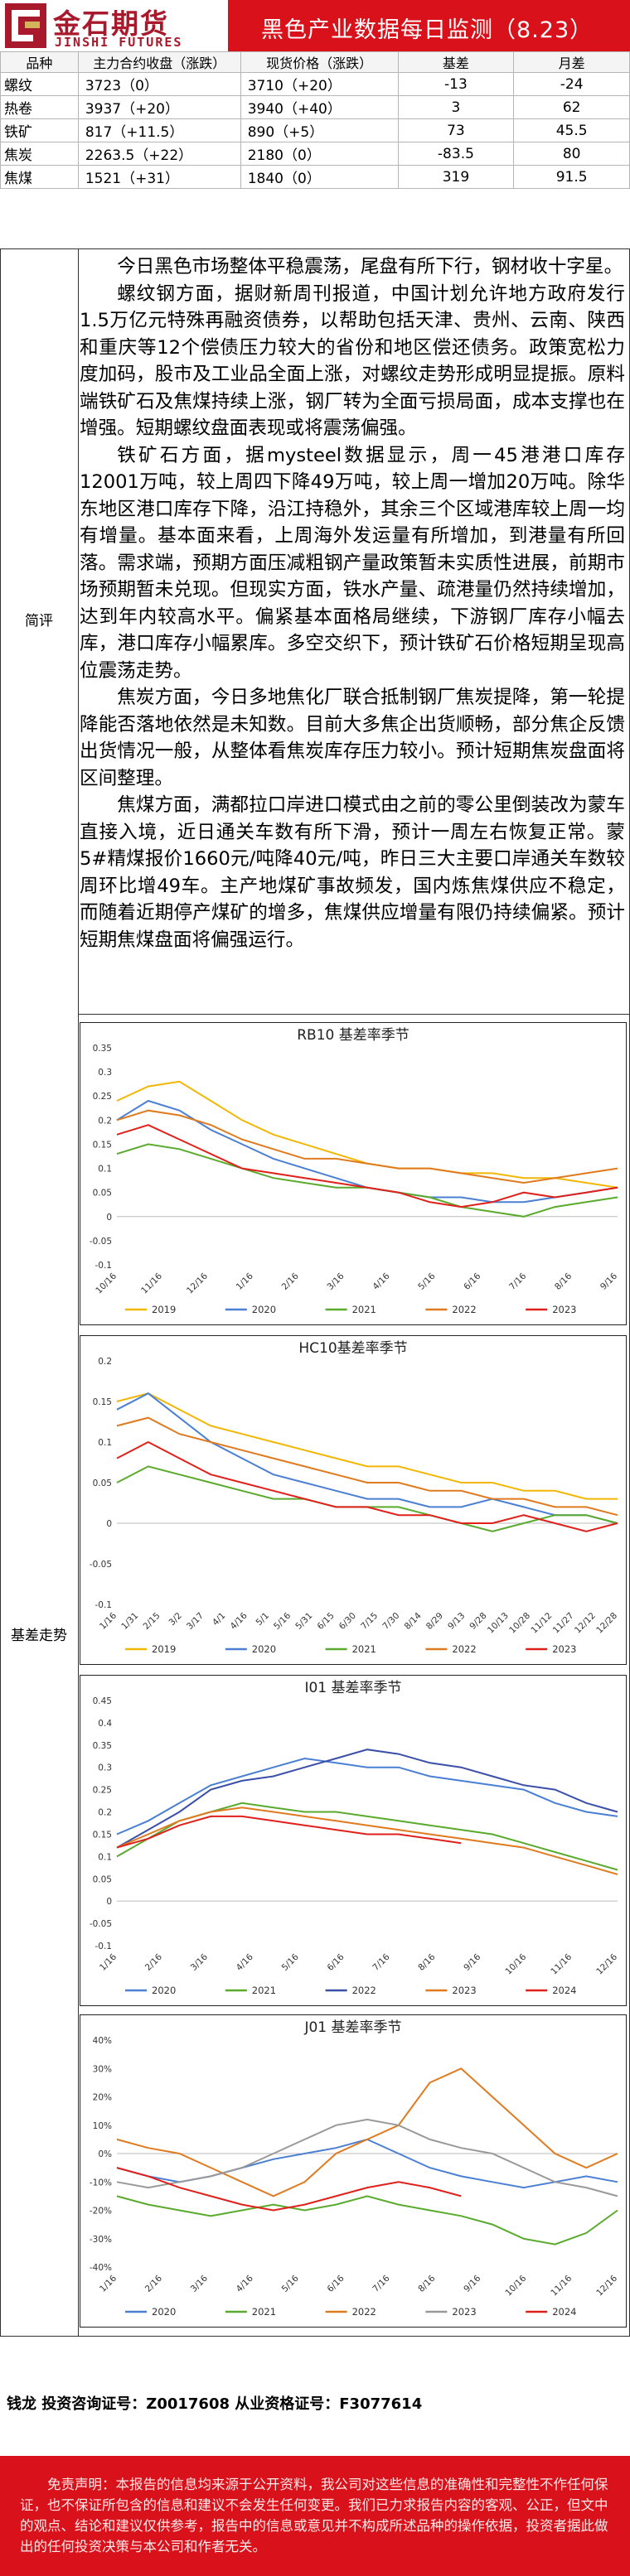 The width and height of the screenshot is (630, 2576). I want to click on chart-title: RB10 基差率季节, so click(353, 1036).